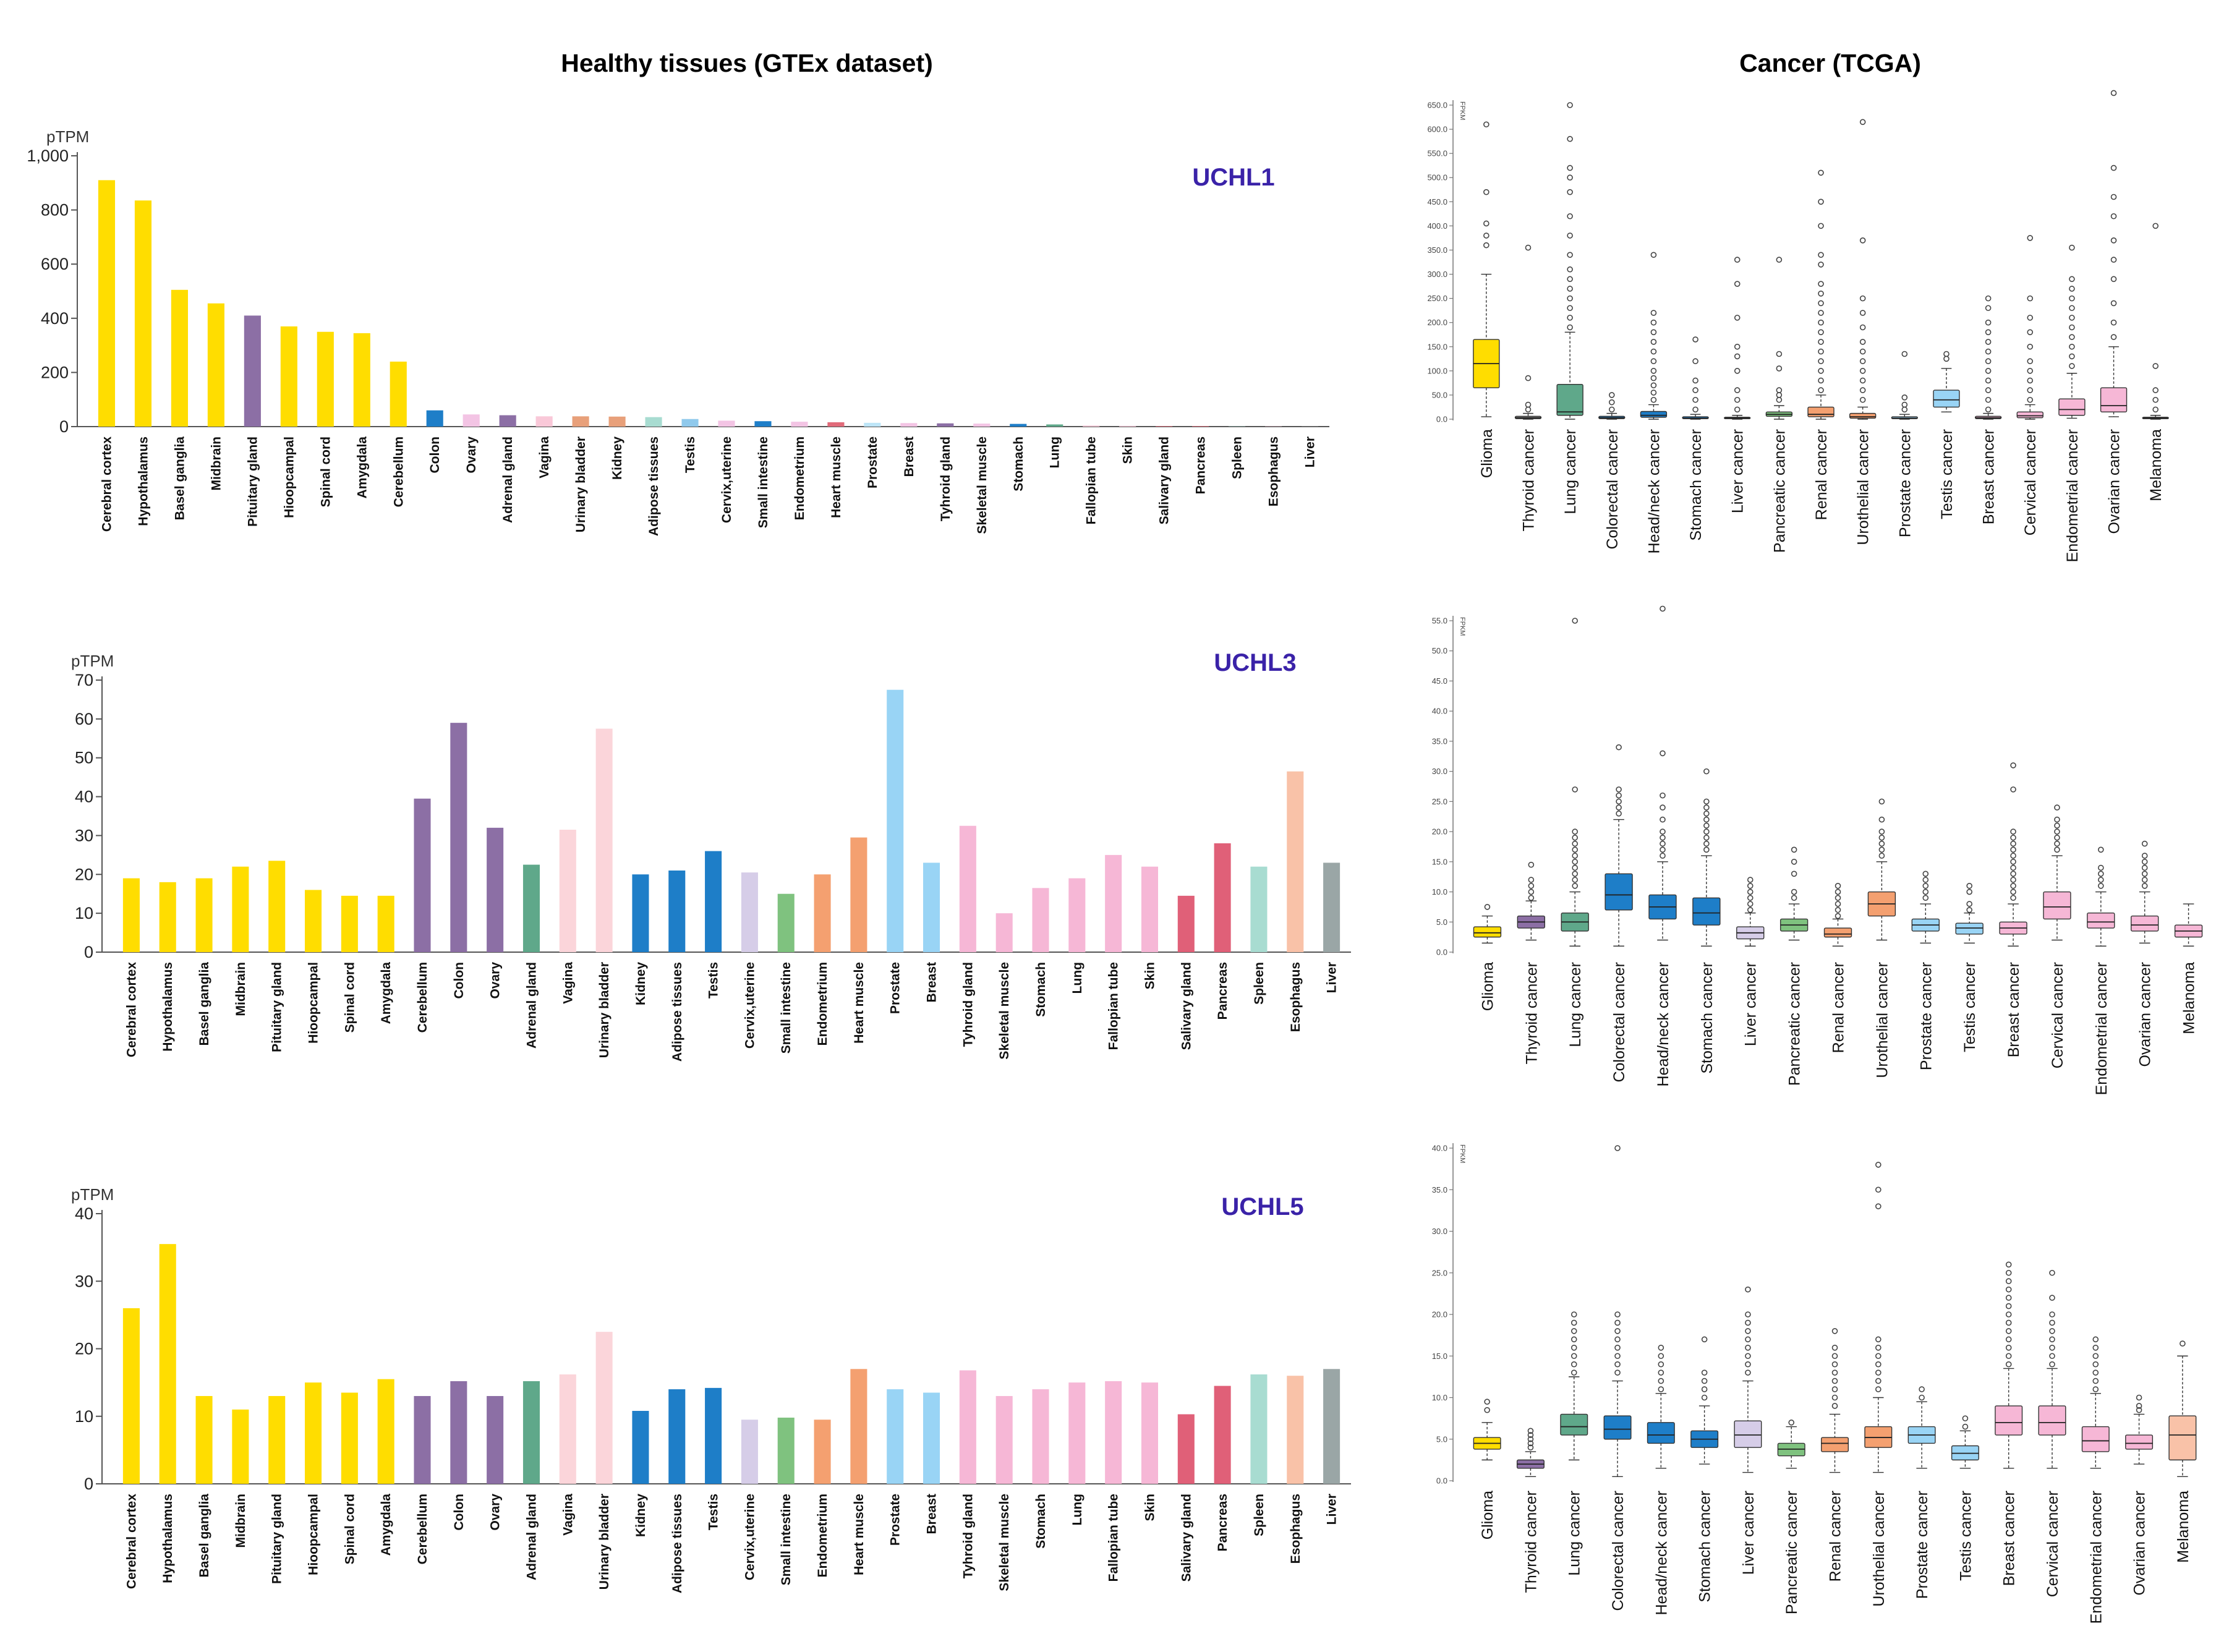  I want to click on y-axis-label: pTPM, so click(92, 661).